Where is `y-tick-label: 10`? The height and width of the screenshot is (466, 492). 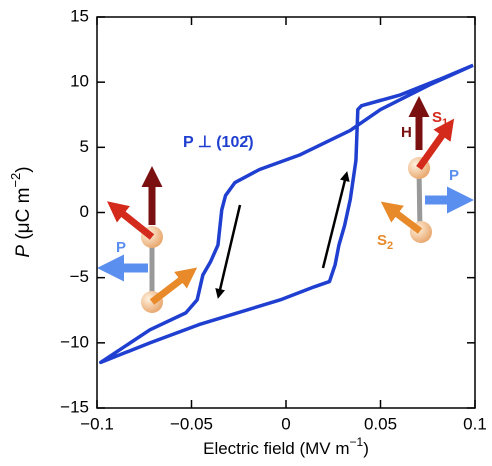 y-tick-label: 10 is located at coordinates (79, 81).